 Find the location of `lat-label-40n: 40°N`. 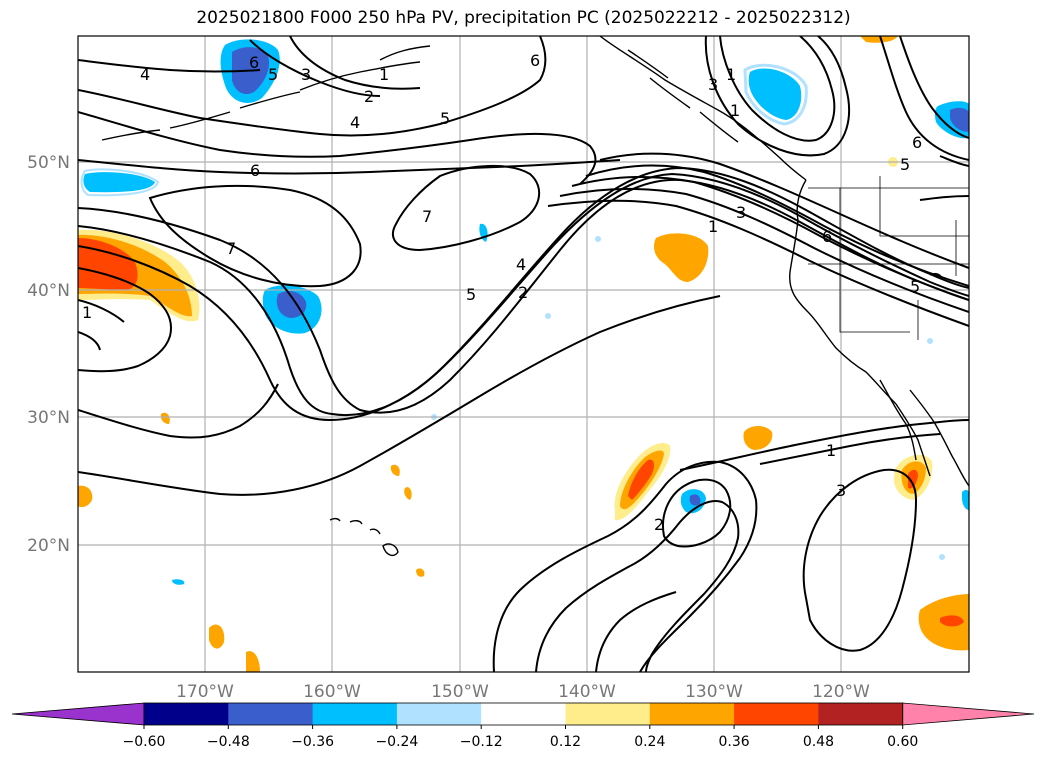

lat-label-40n: 40°N is located at coordinates (48, 291).